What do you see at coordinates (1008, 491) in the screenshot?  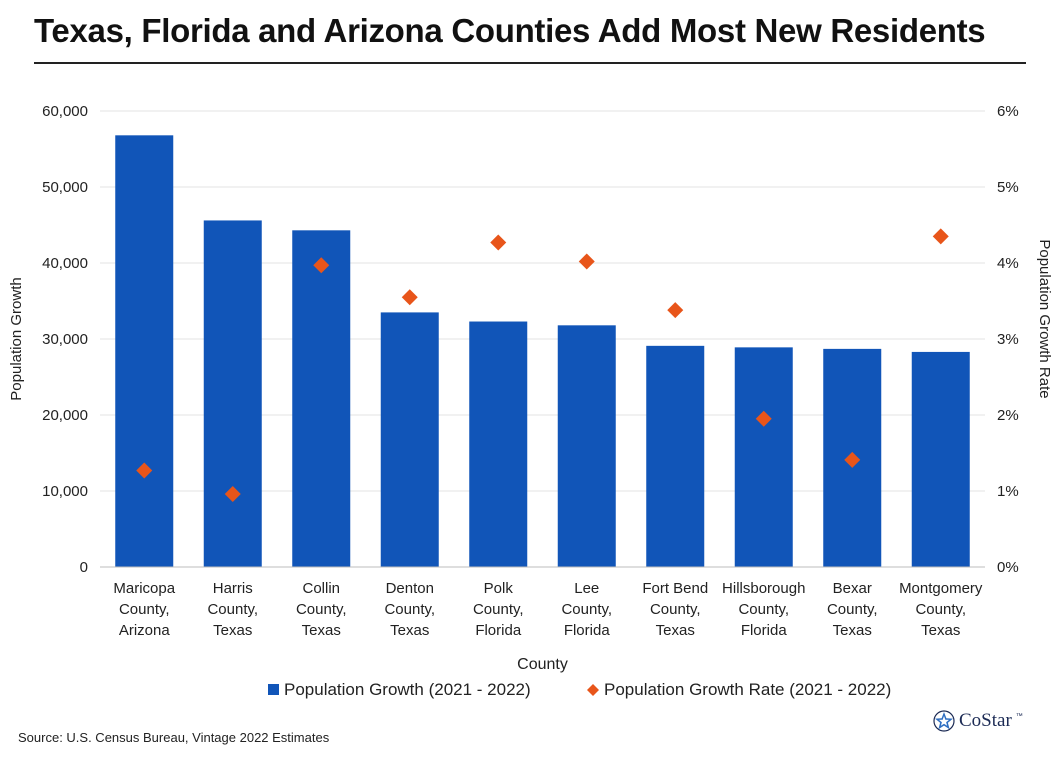 I see `y2-tick-label: 1%` at bounding box center [1008, 491].